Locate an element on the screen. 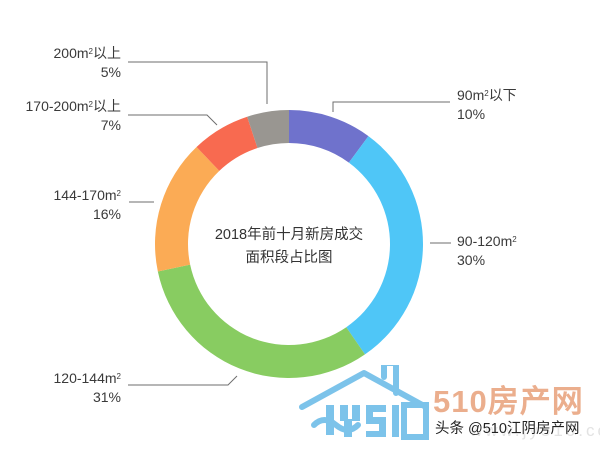  pct-90-120: 30% is located at coordinates (471, 260).